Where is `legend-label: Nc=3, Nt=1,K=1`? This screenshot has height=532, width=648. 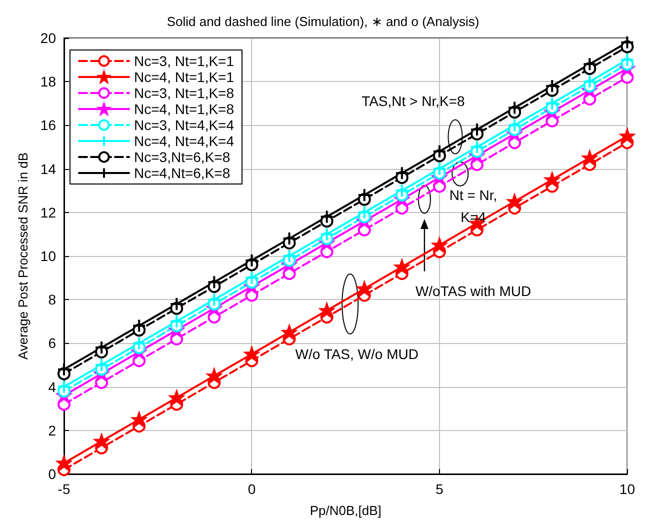
legend-label: Nc=3, Nt=1,K=1 is located at coordinates (184, 61).